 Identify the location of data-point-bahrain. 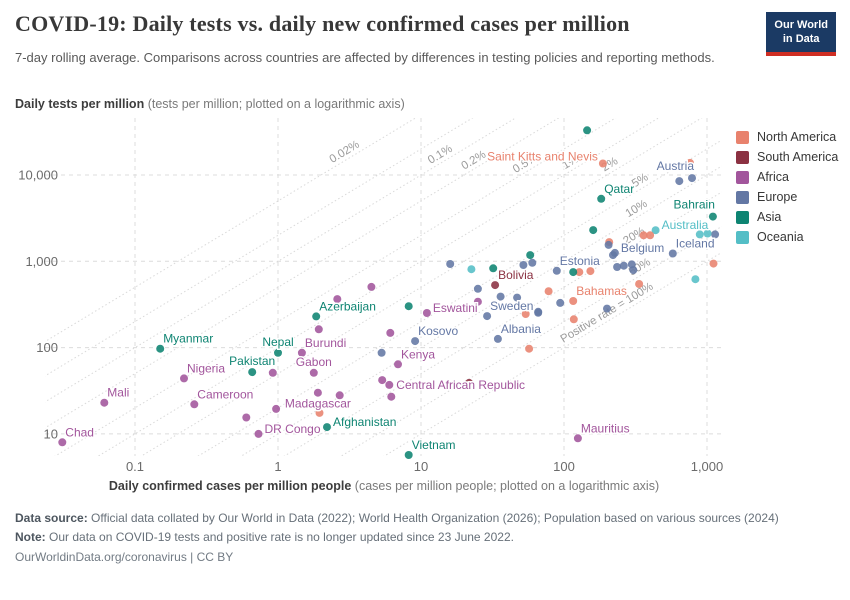
(712, 216).